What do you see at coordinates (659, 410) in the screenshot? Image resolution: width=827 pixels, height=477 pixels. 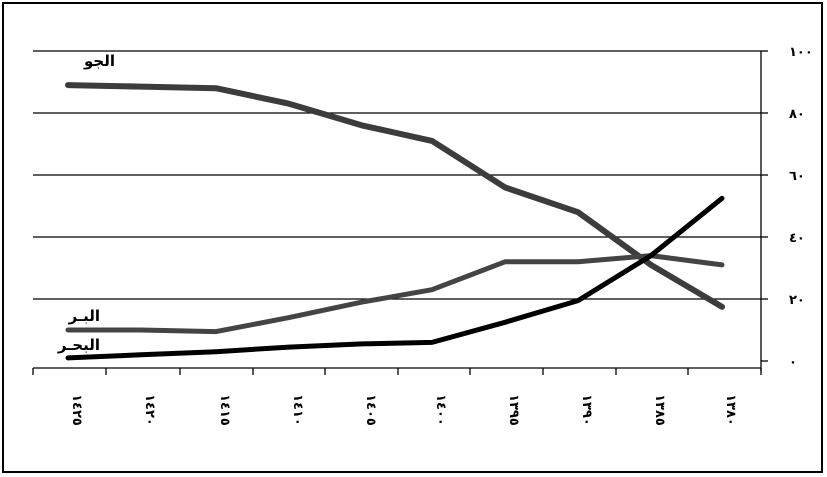 I see `x-tick-label: ١٣٨٥` at bounding box center [659, 410].